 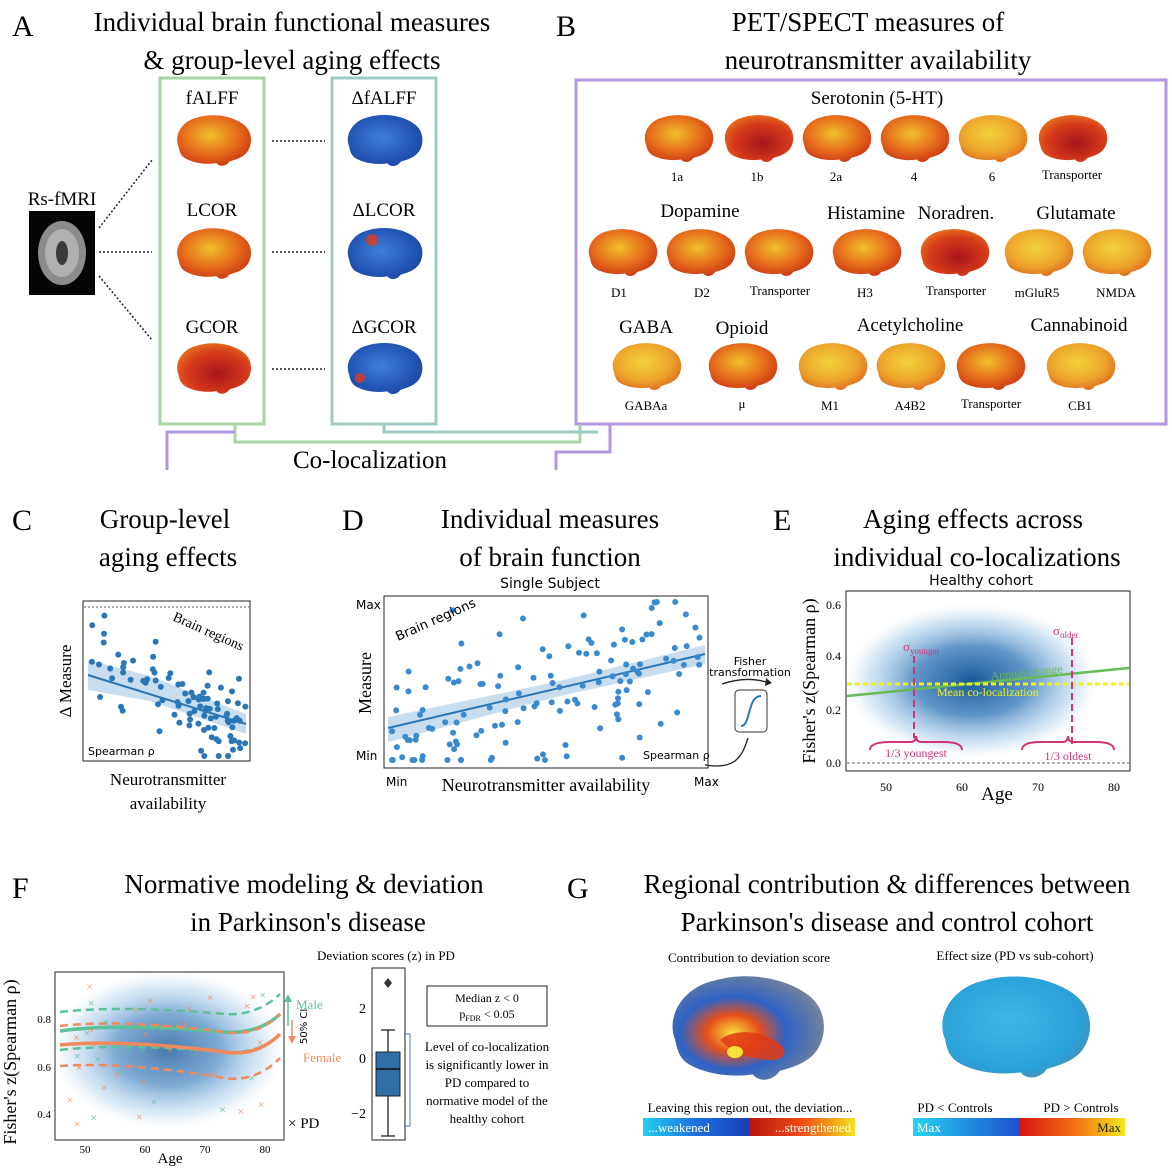 I want to click on panel-b-title-2: neurotransmitter availability, so click(x=878, y=60).